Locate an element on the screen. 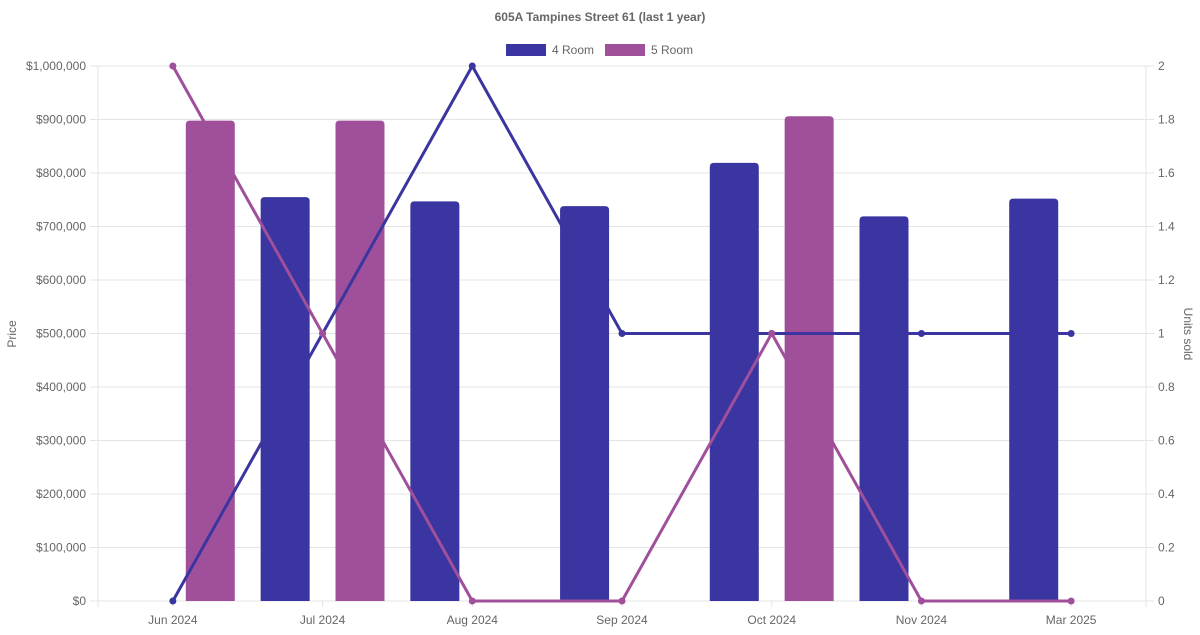 This screenshot has height=635, width=1200. left-tick-label: $700,000 is located at coordinates (61, 227).